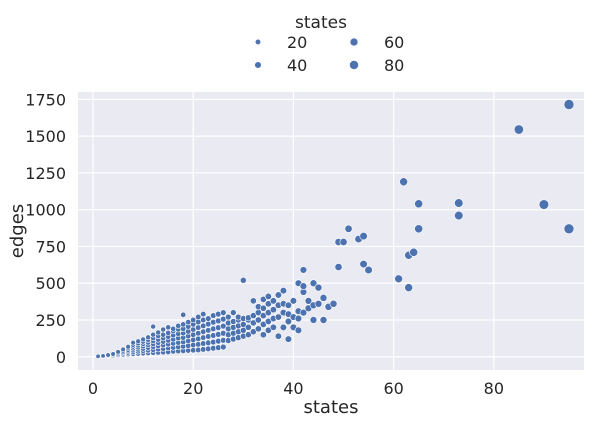  Describe the element at coordinates (50, 320) in the screenshot. I see `y-tick-label: 250` at that location.